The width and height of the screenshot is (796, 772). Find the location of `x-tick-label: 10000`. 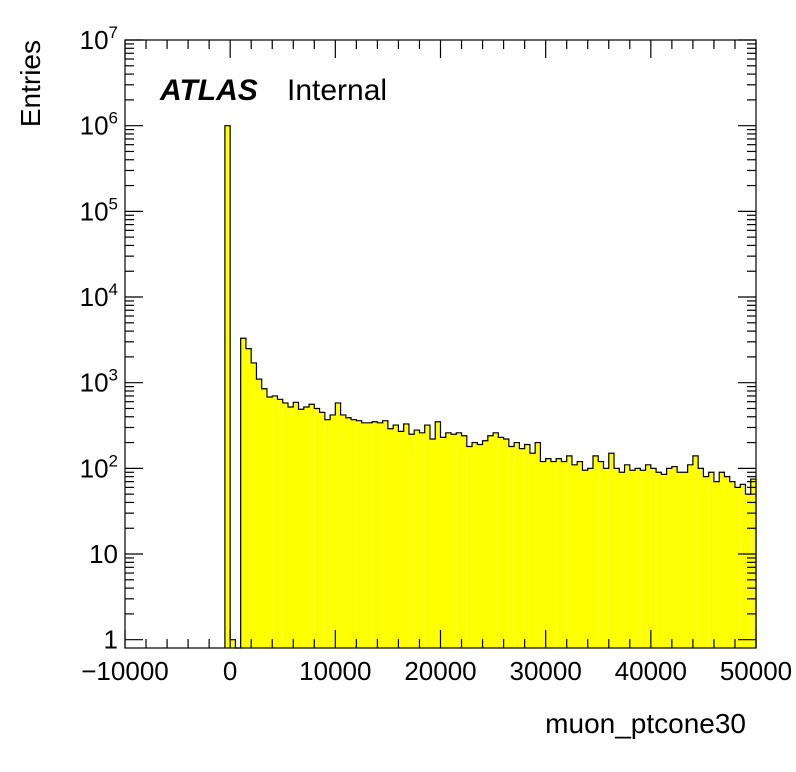

x-tick-label: 10000 is located at coordinates (335, 671).